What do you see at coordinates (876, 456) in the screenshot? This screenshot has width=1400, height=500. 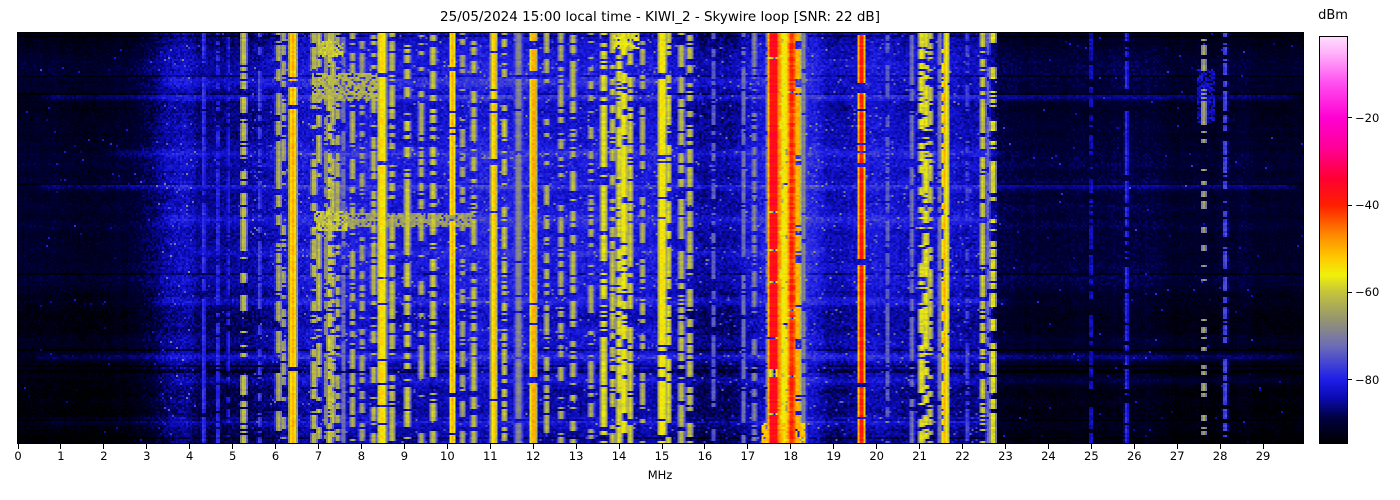 I see `x-tick-label: 20` at bounding box center [876, 456].